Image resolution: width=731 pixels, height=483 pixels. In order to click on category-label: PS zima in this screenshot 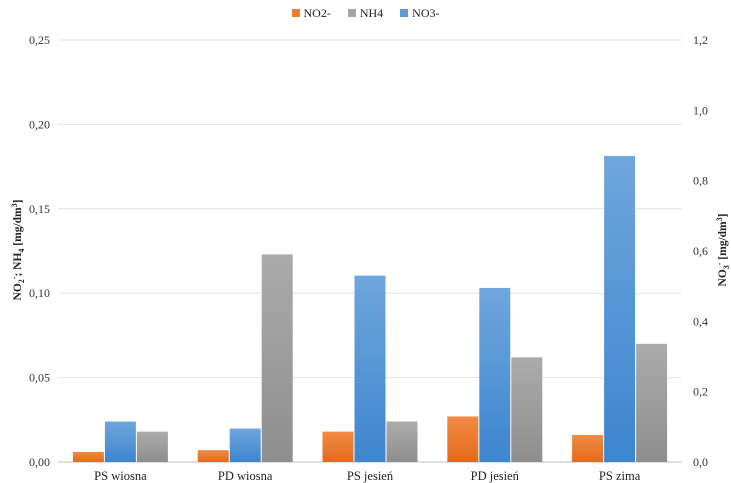, I will do `click(620, 476)`.